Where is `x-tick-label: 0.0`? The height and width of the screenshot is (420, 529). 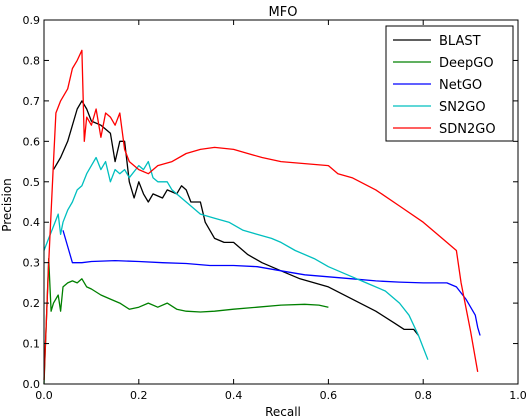
x-tick-label: 0.0 is located at coordinates (44, 395).